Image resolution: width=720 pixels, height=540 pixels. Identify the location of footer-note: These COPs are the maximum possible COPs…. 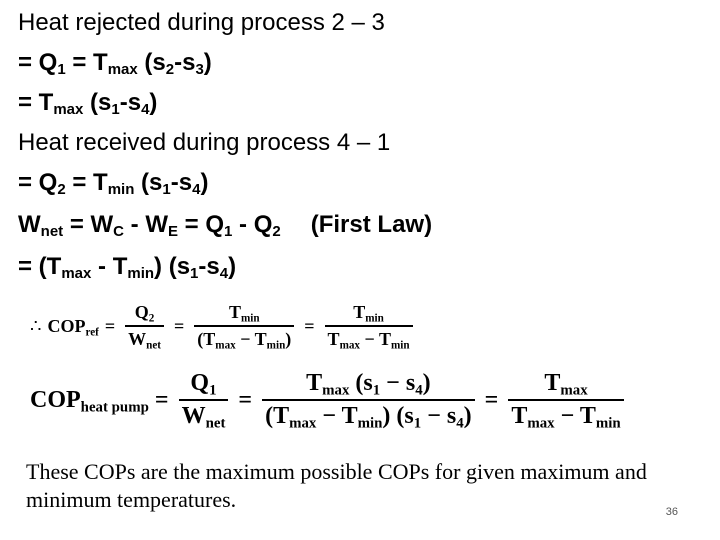
(336, 485).